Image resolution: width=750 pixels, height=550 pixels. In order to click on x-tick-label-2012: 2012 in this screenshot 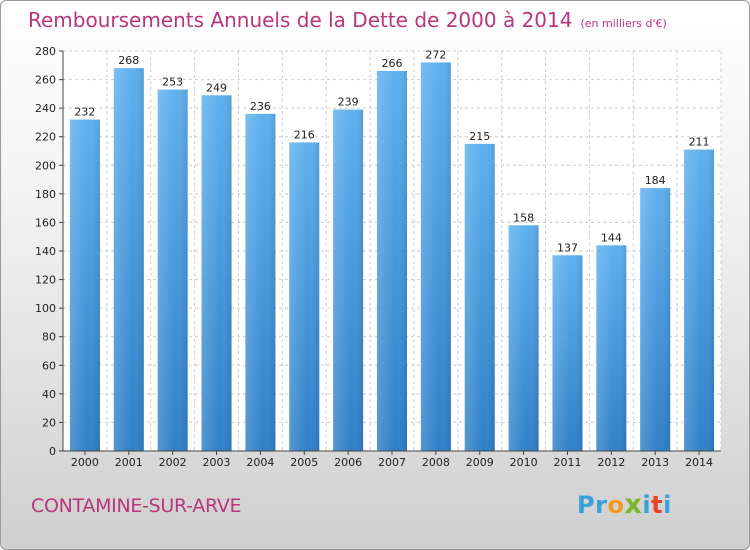, I will do `click(611, 462)`.